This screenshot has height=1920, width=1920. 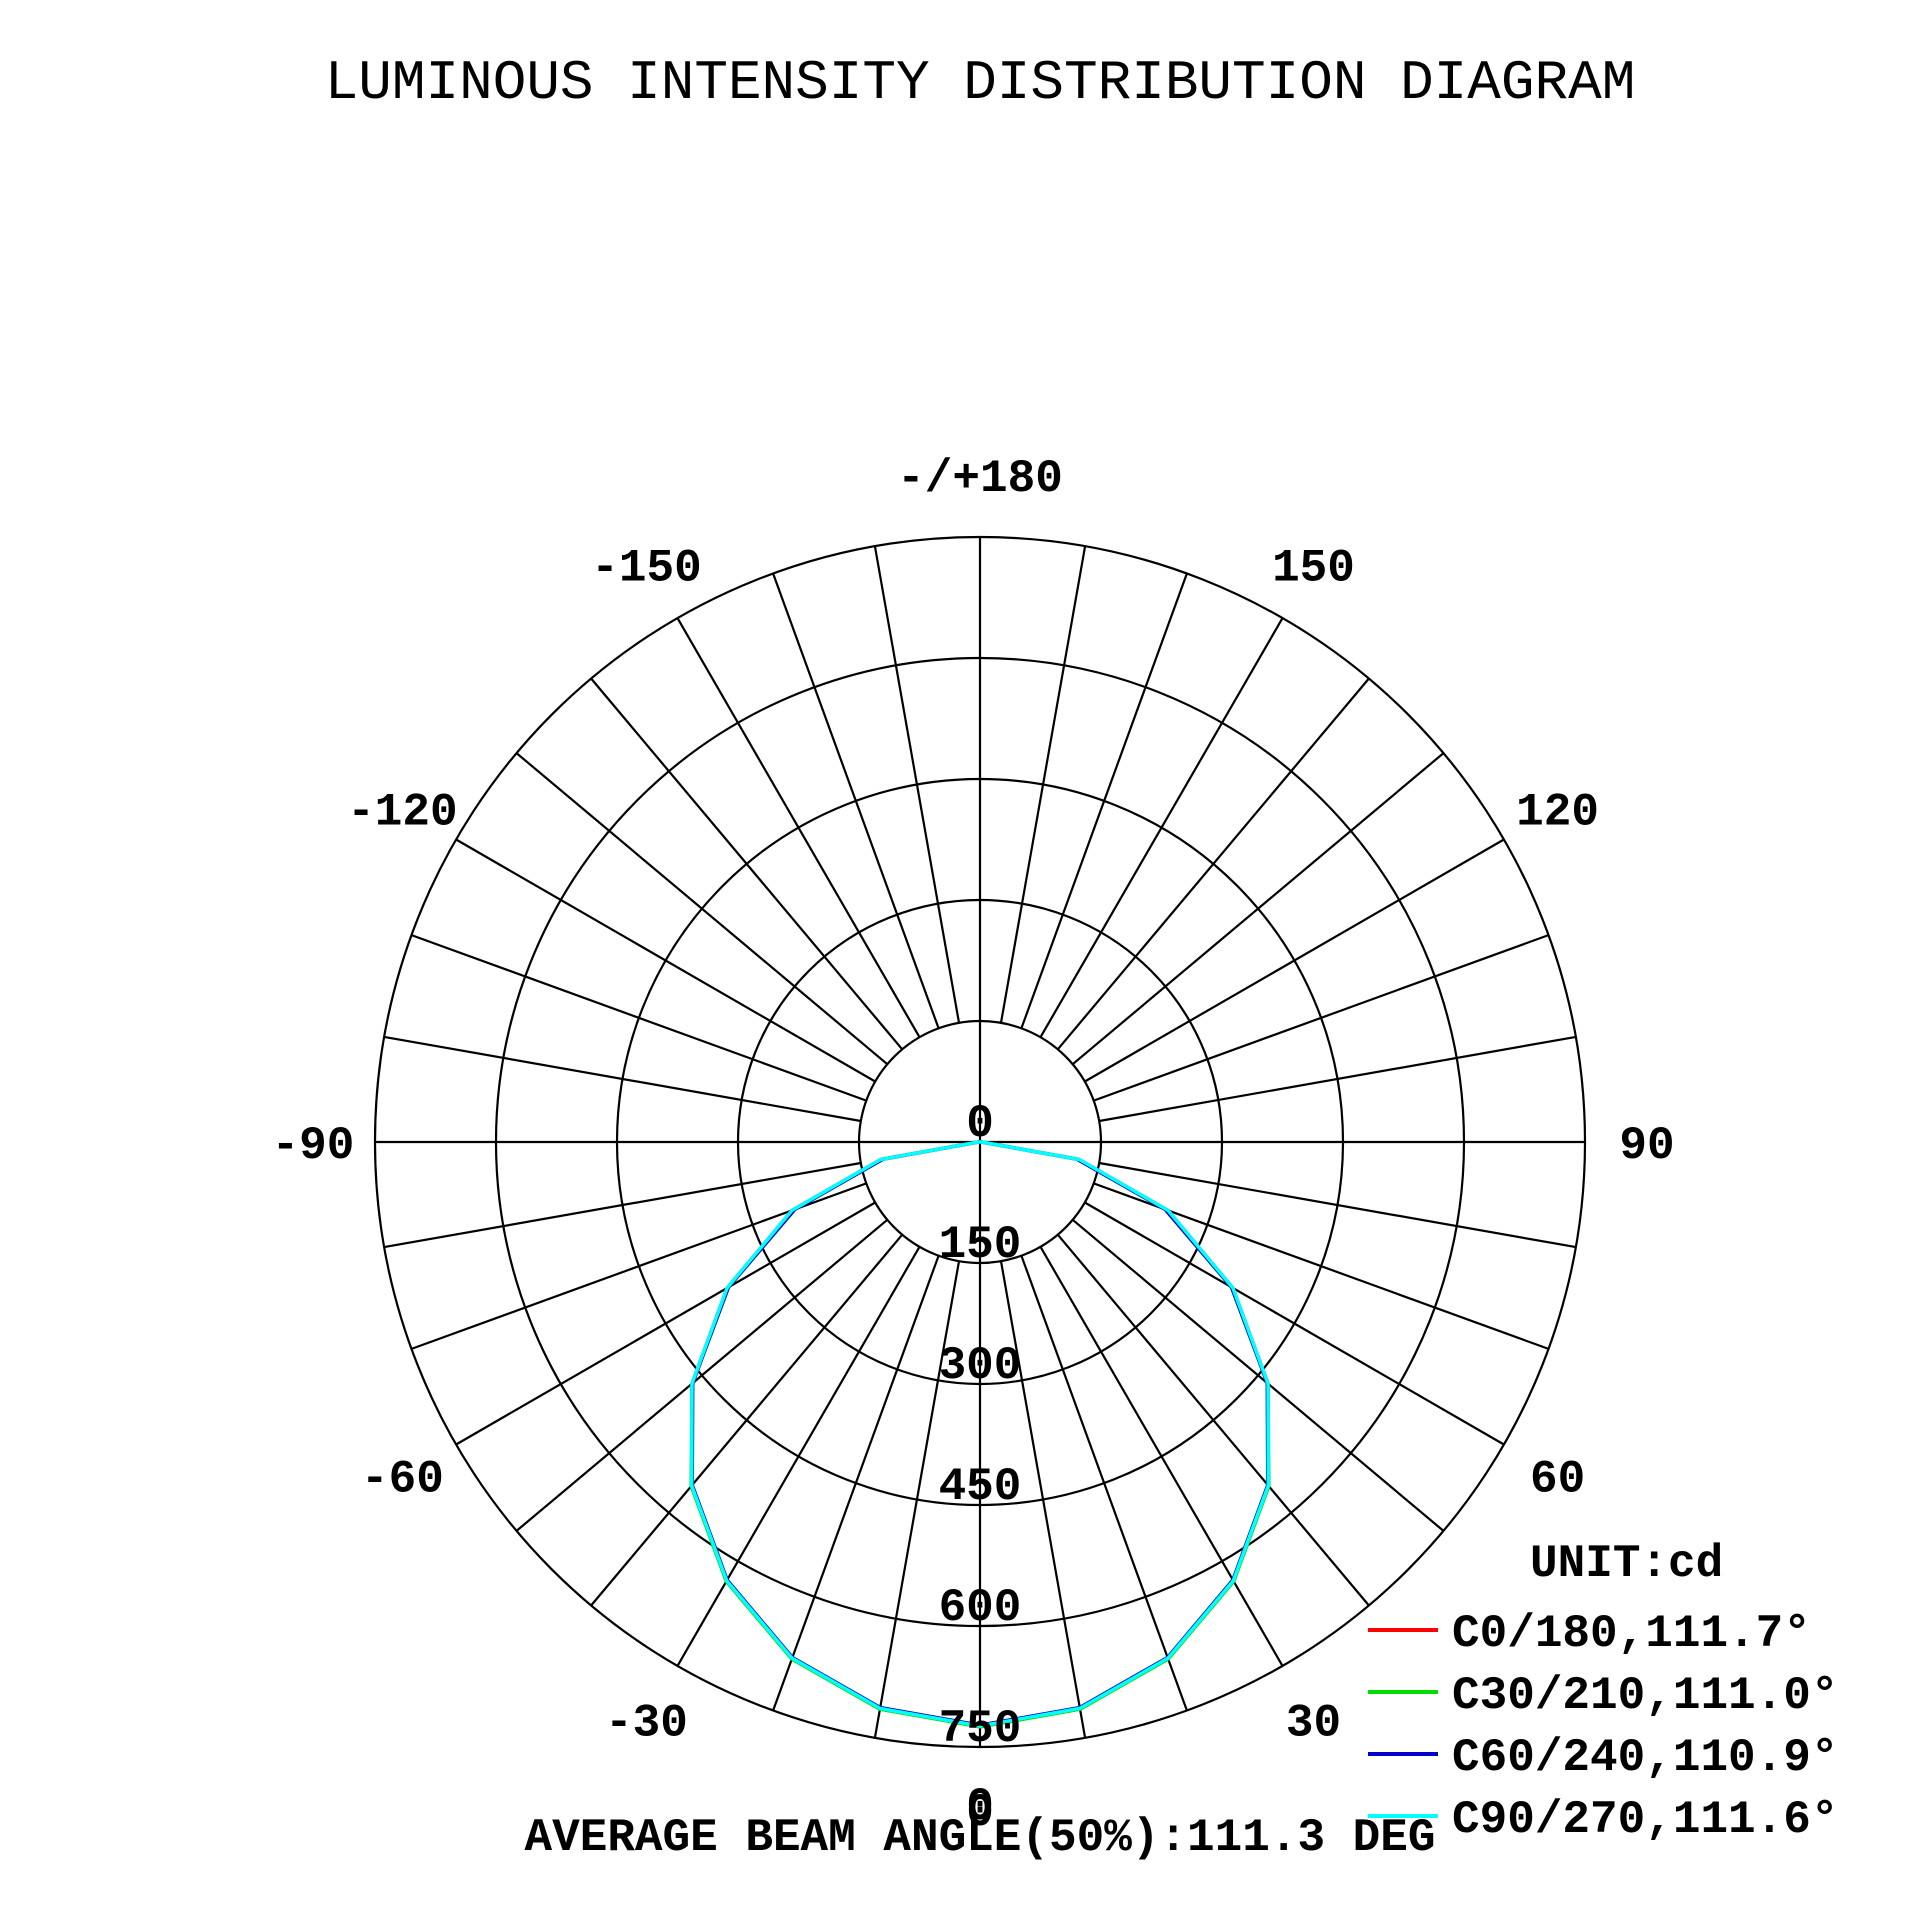 I want to click on ring-label-750: 750, so click(x=980, y=1729).